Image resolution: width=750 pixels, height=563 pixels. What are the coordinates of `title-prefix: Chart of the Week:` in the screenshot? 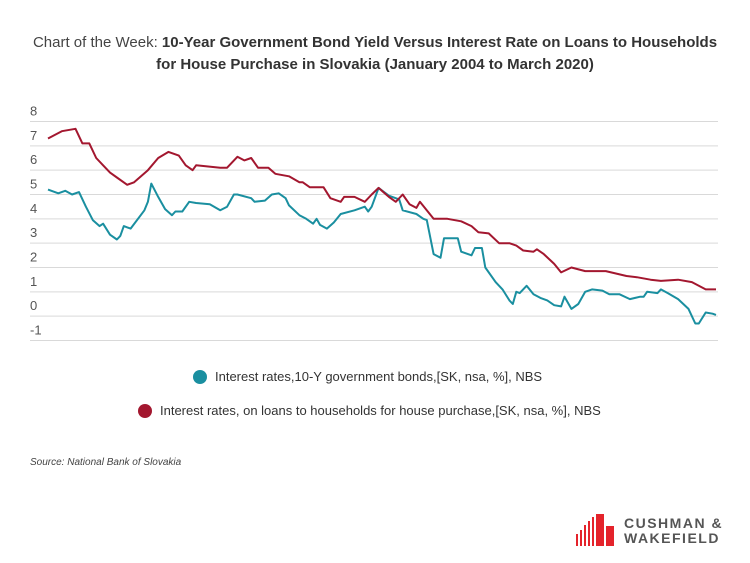 It's located at (97, 42).